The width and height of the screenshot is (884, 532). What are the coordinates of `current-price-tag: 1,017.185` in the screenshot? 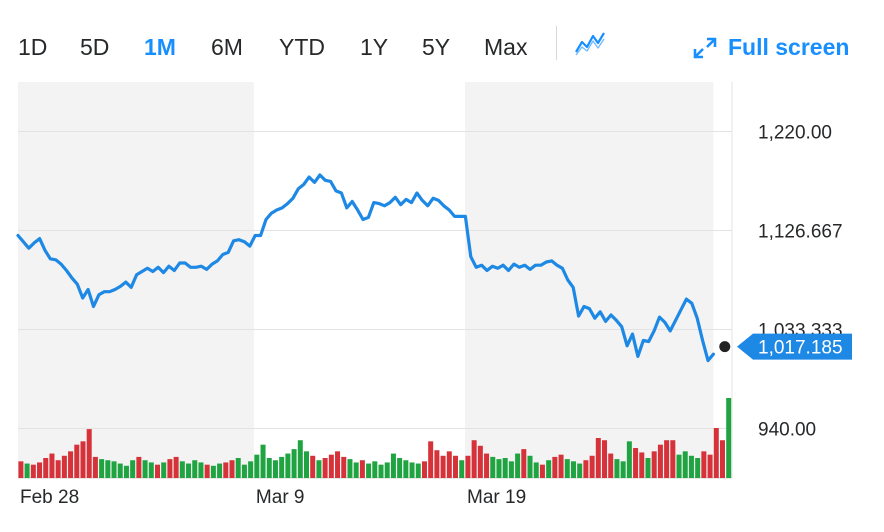 It's located at (794, 346).